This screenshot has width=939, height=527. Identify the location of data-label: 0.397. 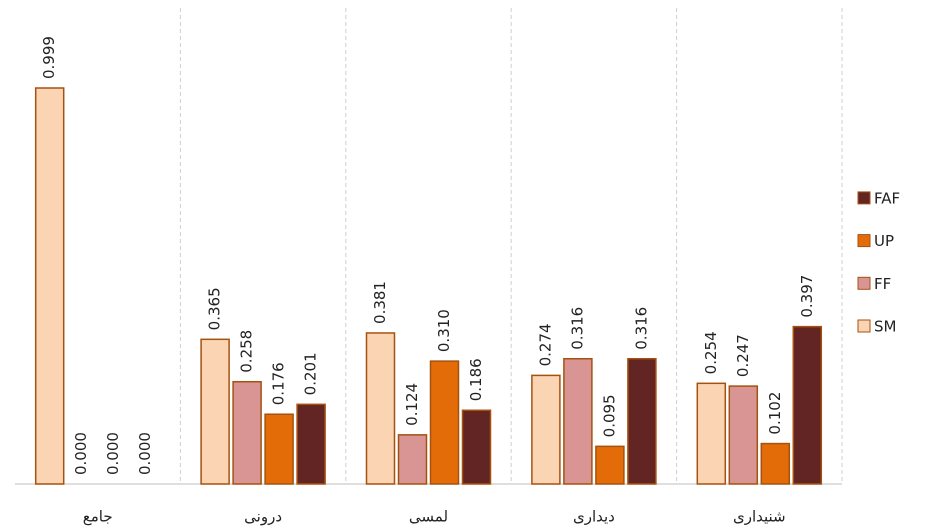
(807, 296).